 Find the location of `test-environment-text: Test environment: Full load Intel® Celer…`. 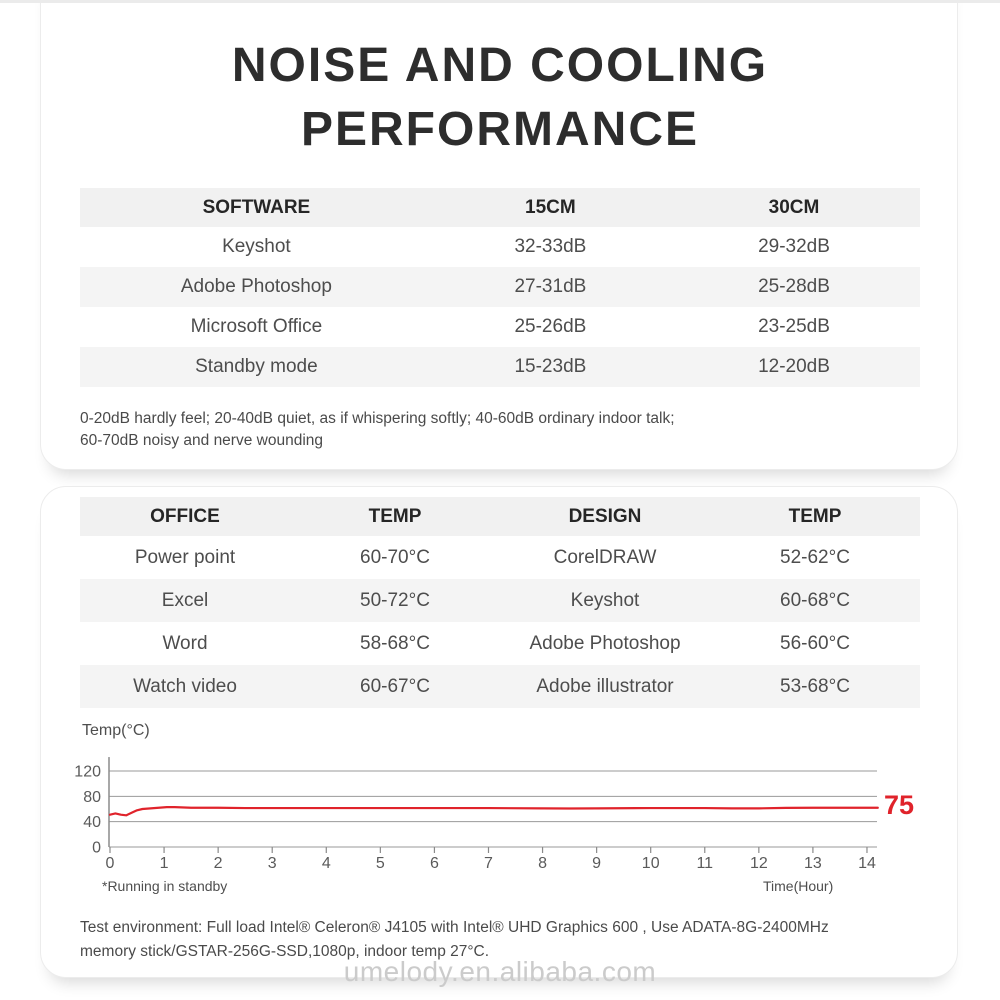

test-environment-text: Test environment: Full load Intel® Celer… is located at coordinates (454, 940).